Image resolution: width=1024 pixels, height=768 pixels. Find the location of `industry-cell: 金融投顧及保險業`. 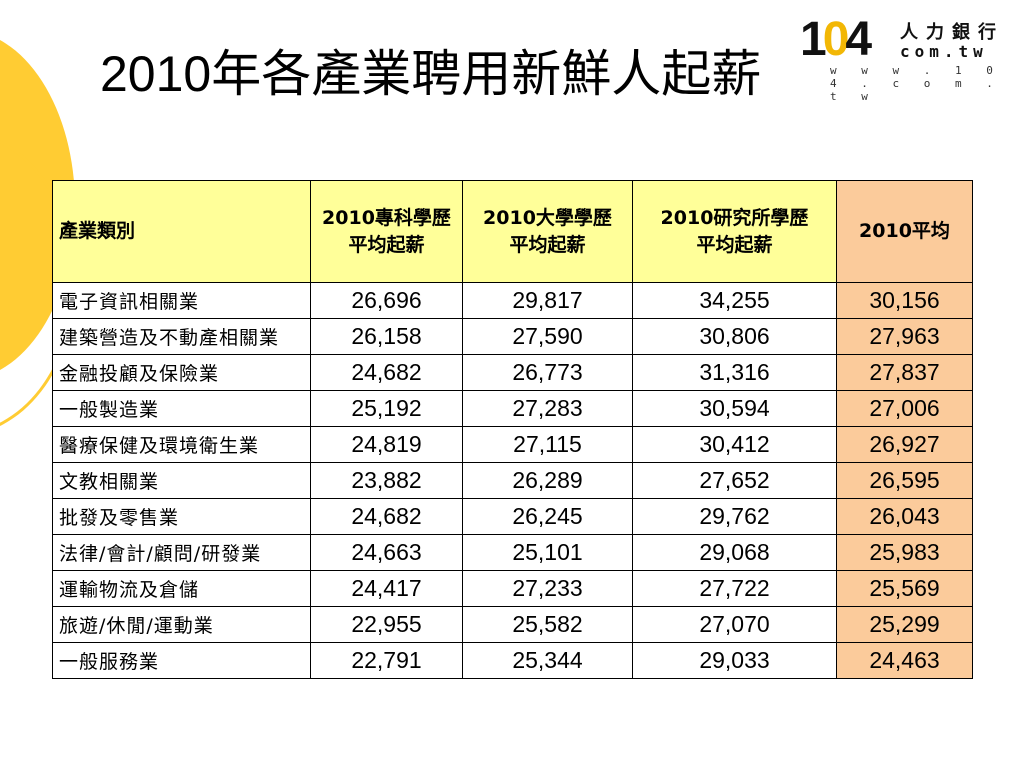

industry-cell: 金融投顧及保險業 is located at coordinates (181, 372).